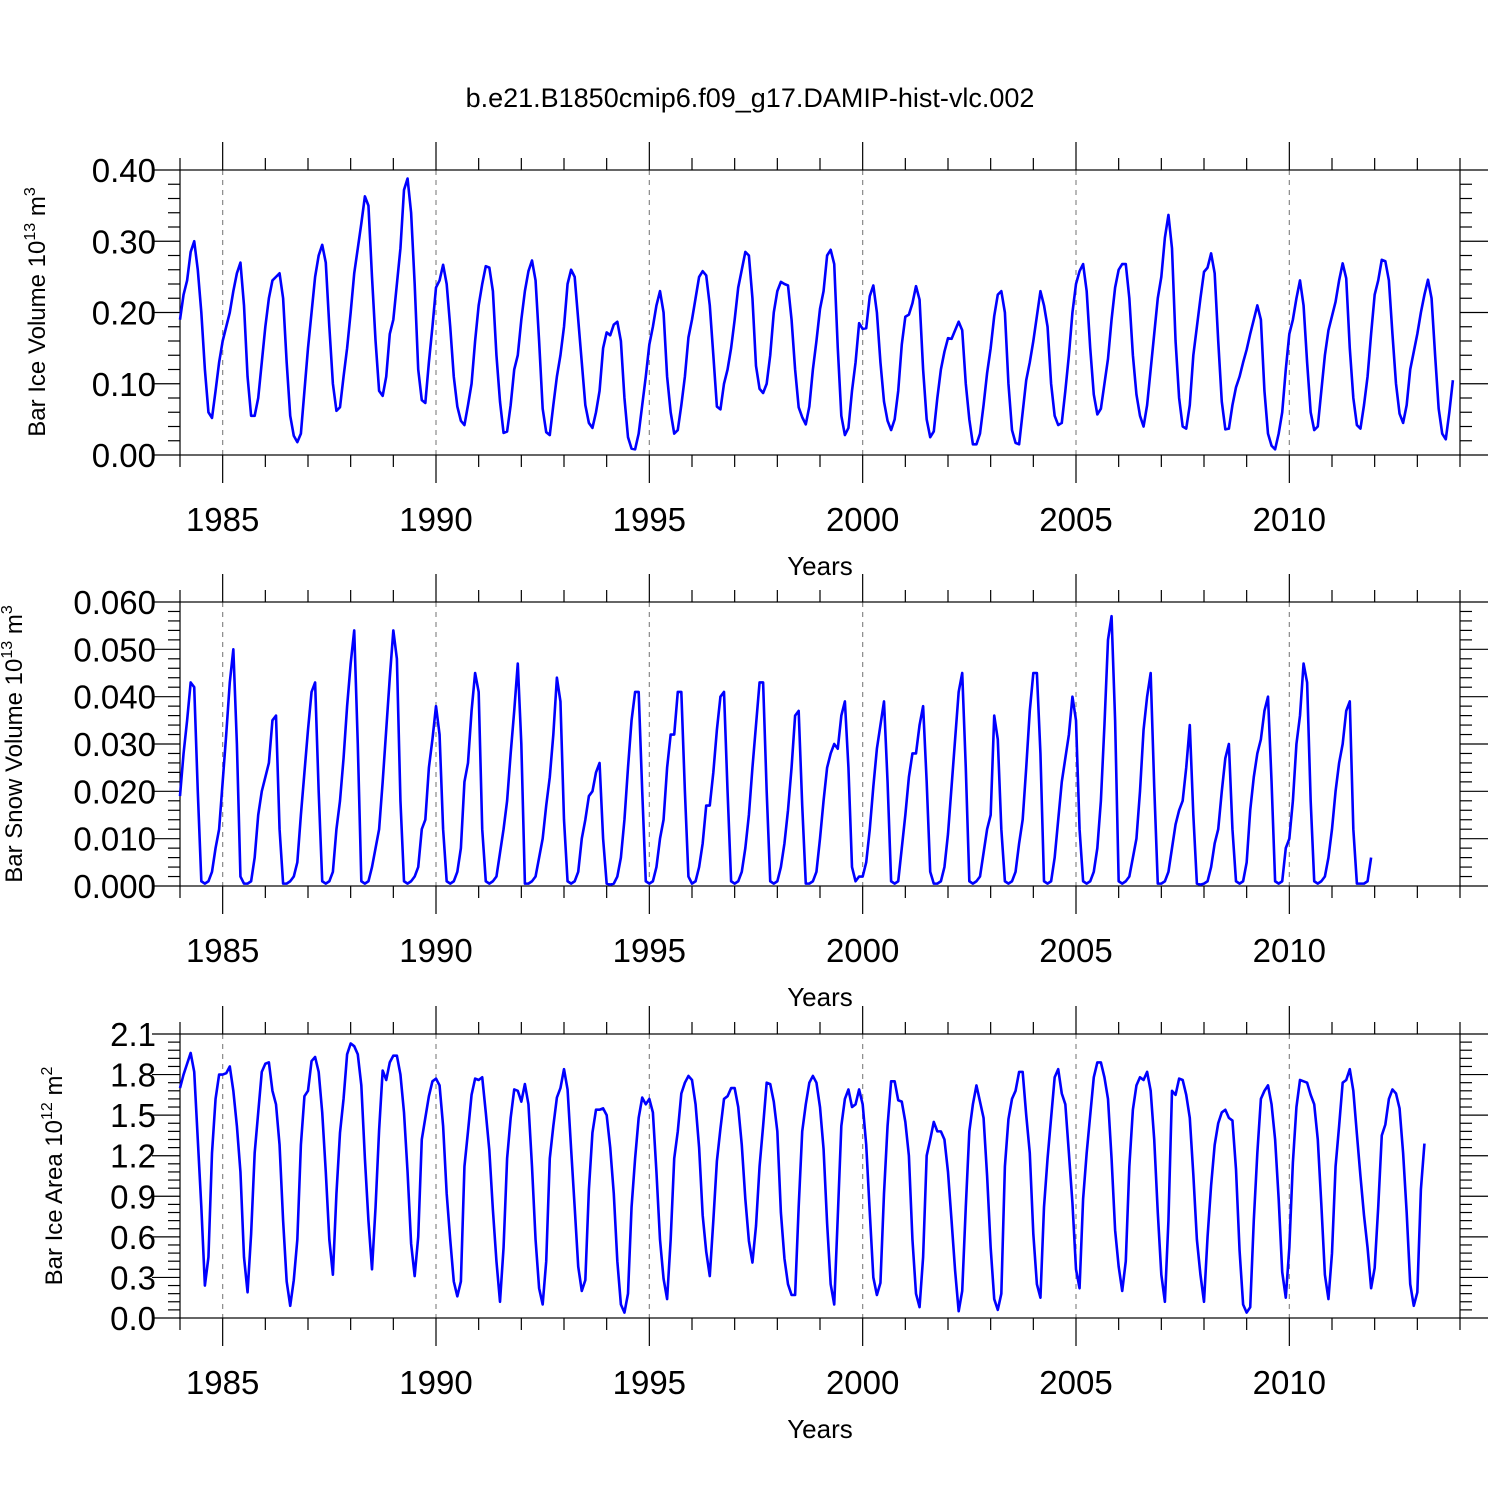  What do you see at coordinates (114, 602) in the screenshot?
I see `y-tick-label: 0.060` at bounding box center [114, 602].